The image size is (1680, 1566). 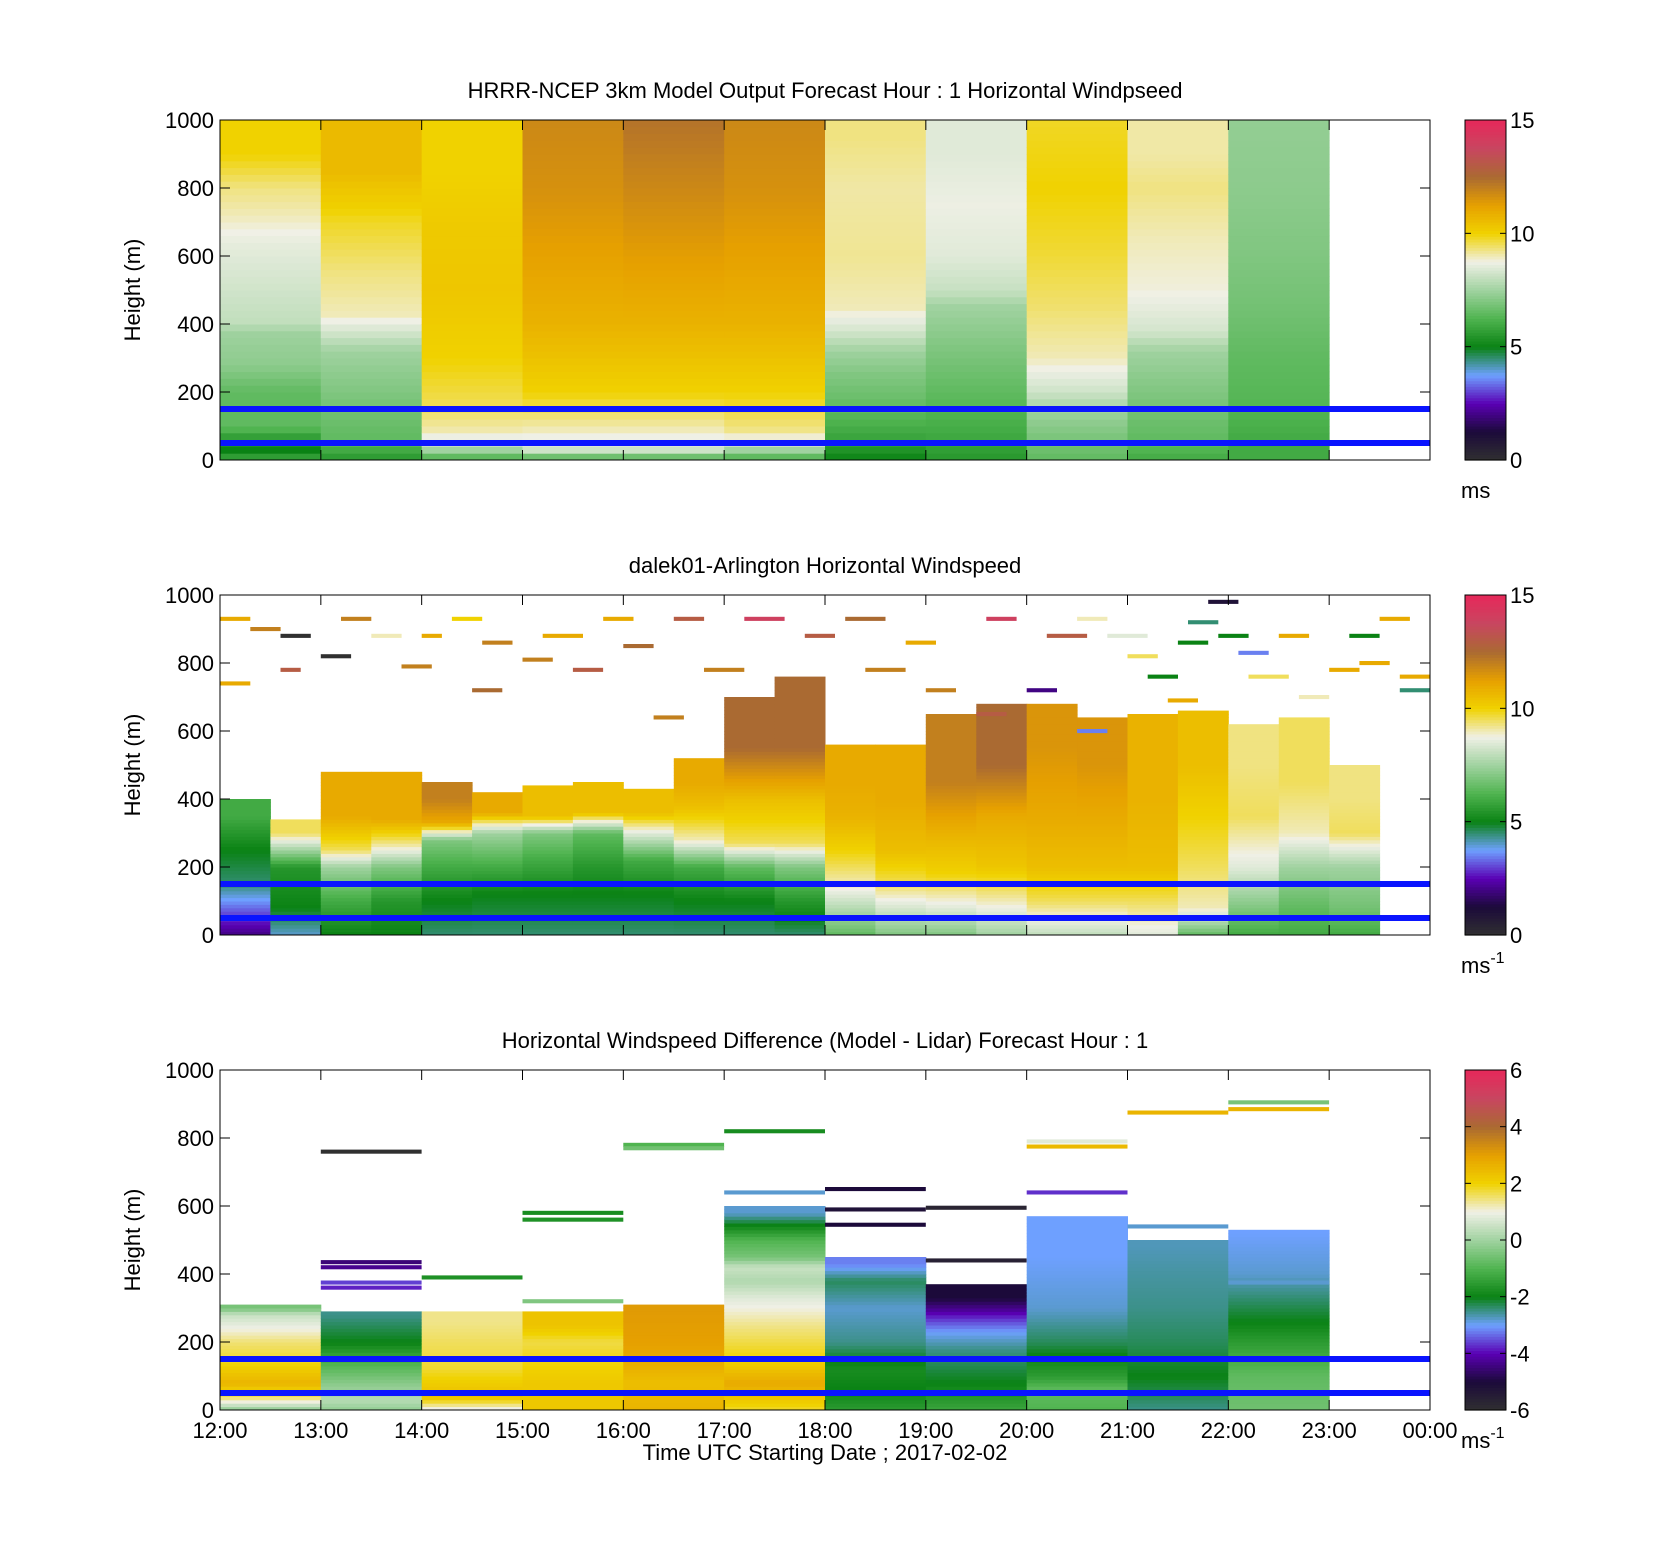 What do you see at coordinates (1497, 958) in the screenshot?
I see `colorbar-unit-exponent: -1` at bounding box center [1497, 958].